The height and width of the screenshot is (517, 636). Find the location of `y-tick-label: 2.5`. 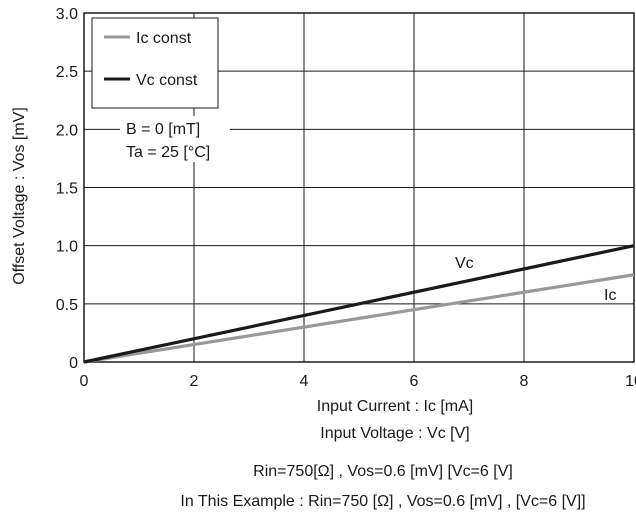

y-tick-label: 2.5 is located at coordinates (67, 72).